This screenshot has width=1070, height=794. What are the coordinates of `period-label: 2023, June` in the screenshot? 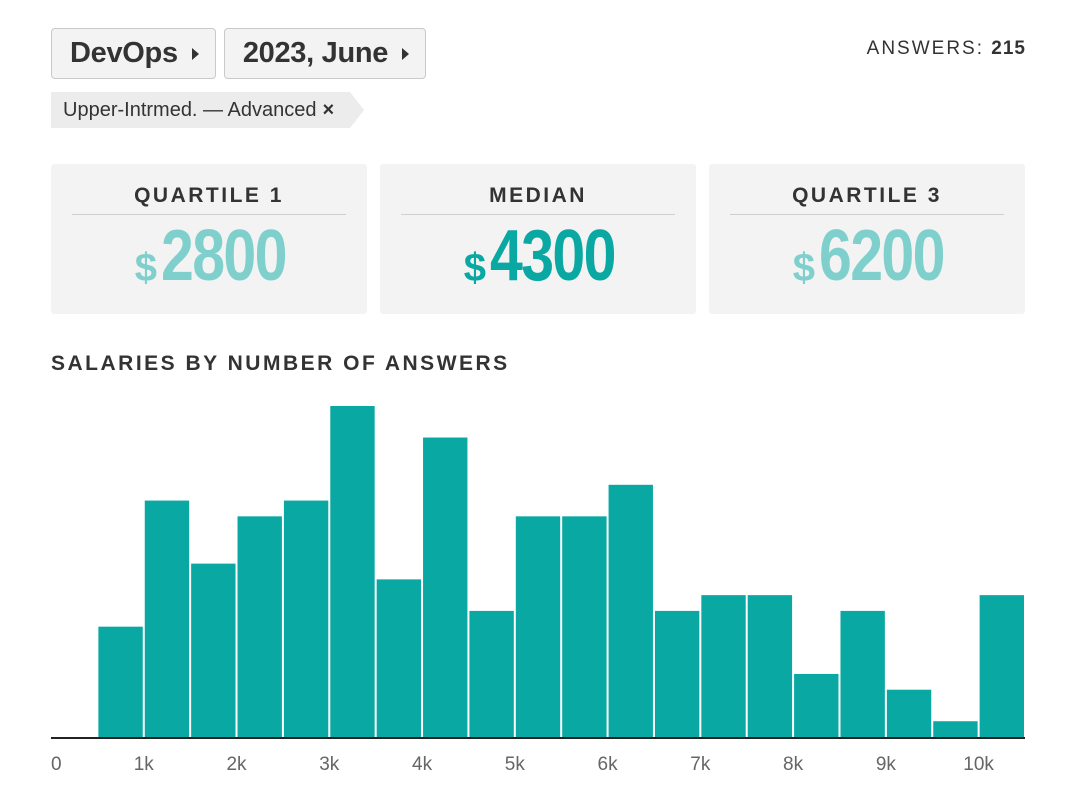 It's located at (315, 53).